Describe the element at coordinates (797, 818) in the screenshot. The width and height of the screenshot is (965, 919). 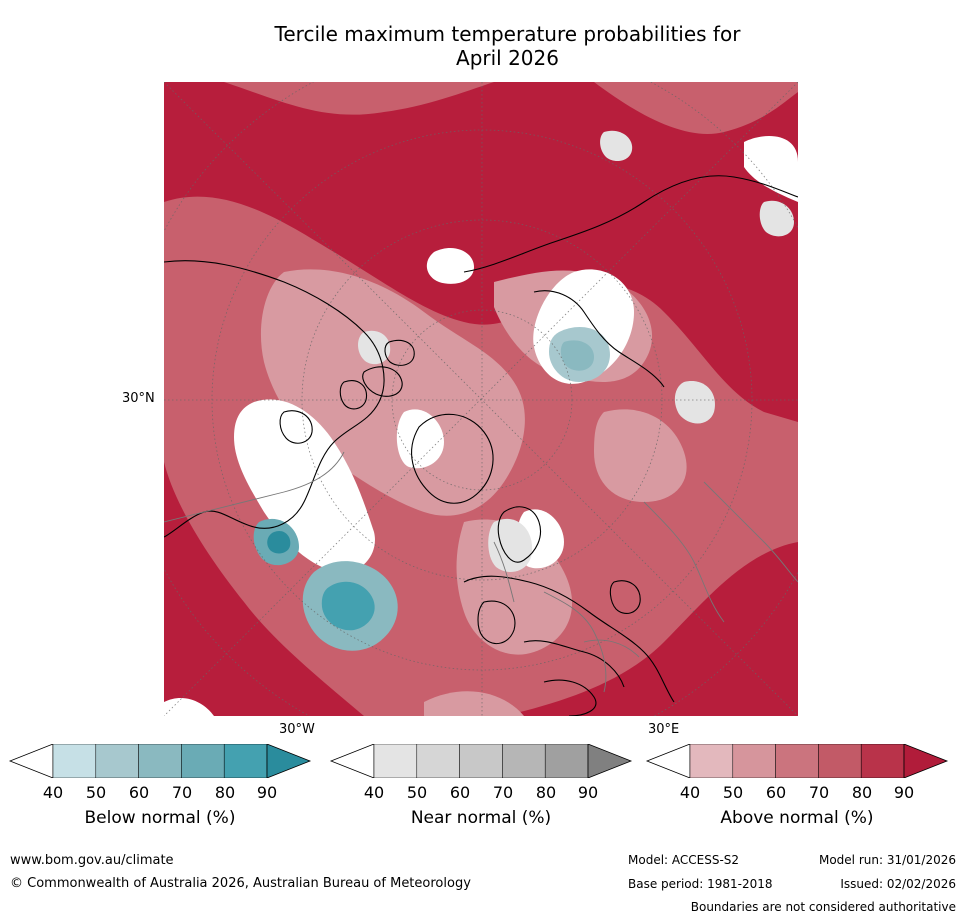
I see `colorbar-label-above: Above normal (%)` at that location.